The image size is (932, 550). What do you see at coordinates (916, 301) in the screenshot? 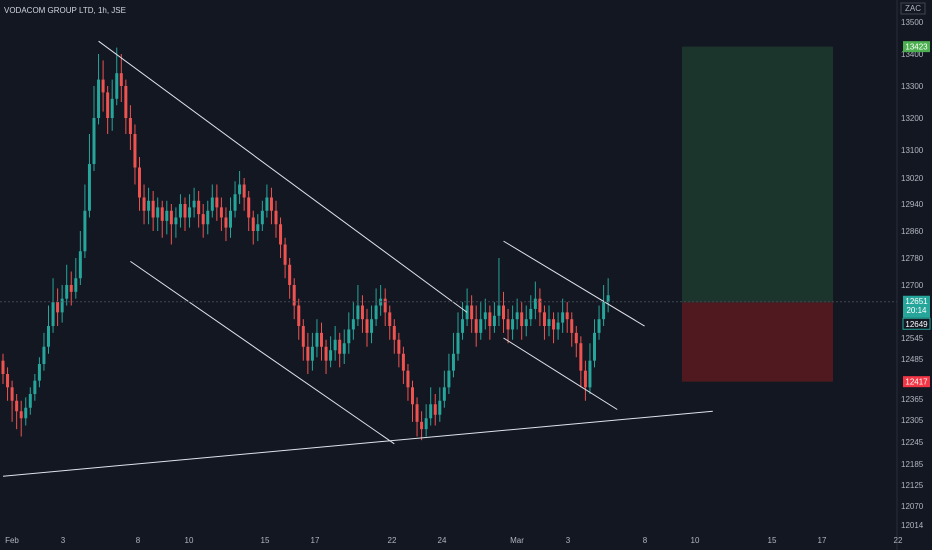
I see `last-price-label: 12651` at bounding box center [916, 301].